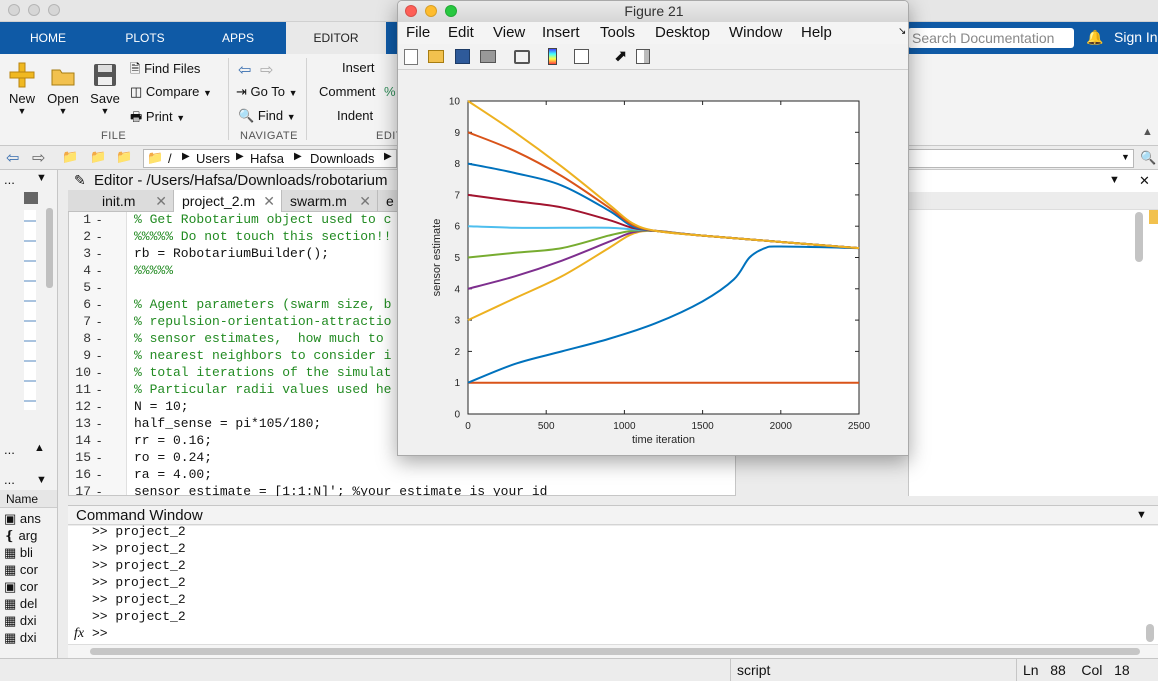 This screenshot has height=681, width=1158. Describe the element at coordinates (173, 457) in the screenshot. I see `code-line: ro = 0.24;` at that location.